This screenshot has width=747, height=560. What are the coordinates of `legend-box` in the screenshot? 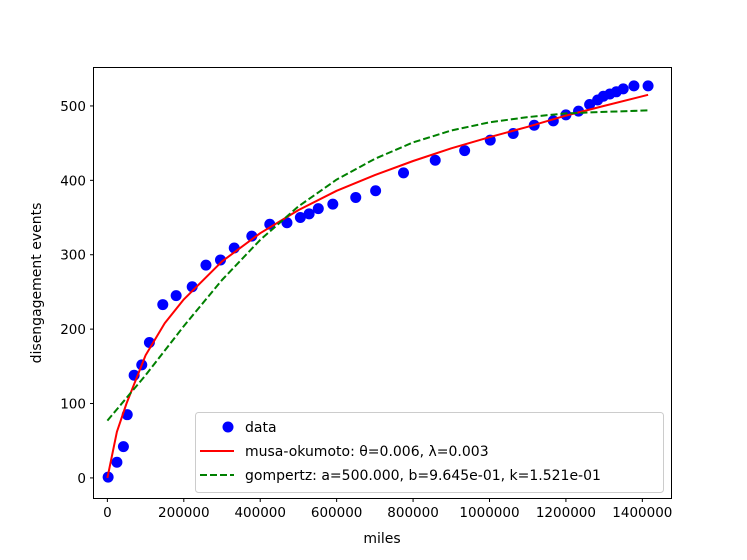 It's located at (429, 452).